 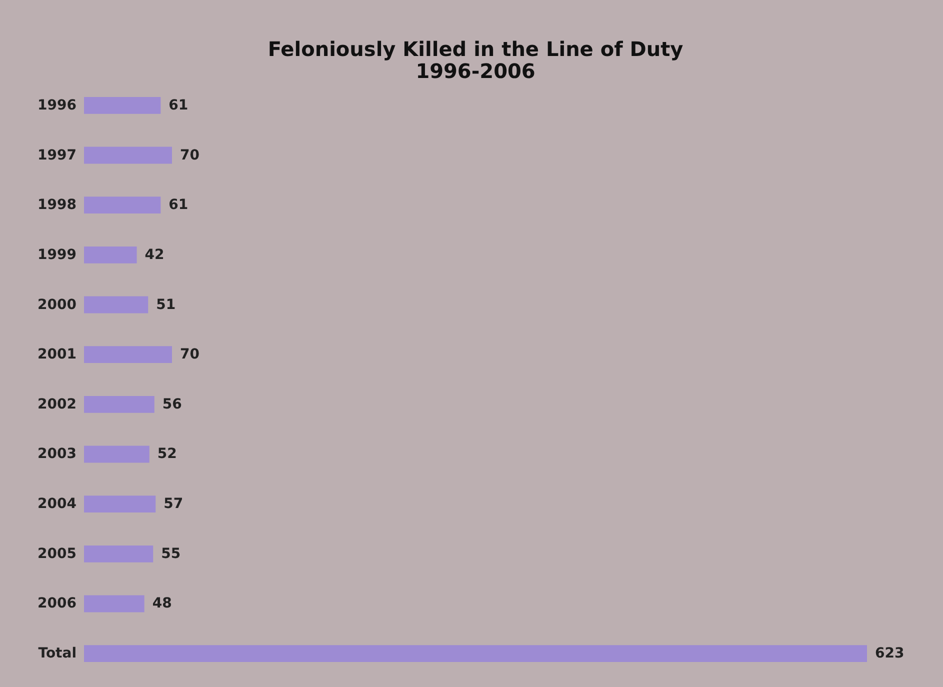 What do you see at coordinates (162, 604) in the screenshot?
I see `data-label: 48` at bounding box center [162, 604].